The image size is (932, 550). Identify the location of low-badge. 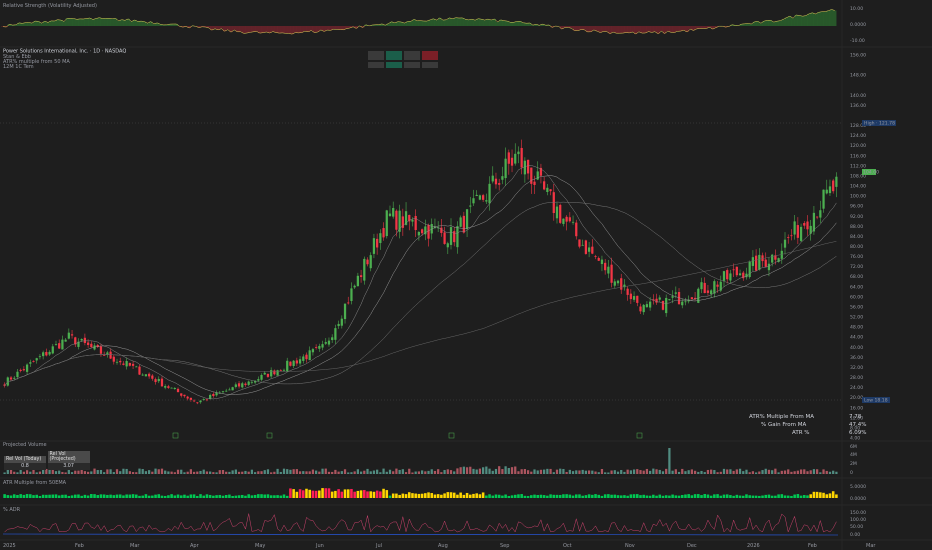
(876, 400).